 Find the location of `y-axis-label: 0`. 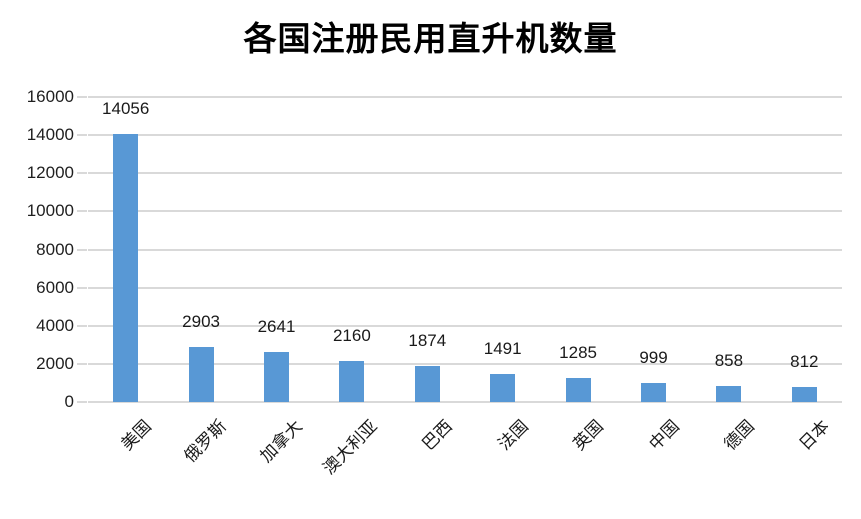

y-axis-label: 0 is located at coordinates (69, 401).